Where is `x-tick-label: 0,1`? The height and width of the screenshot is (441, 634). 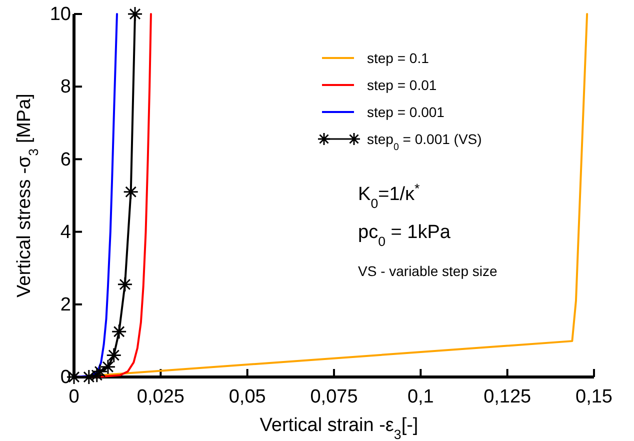 x-tick-label: 0,1 is located at coordinates (420, 397).